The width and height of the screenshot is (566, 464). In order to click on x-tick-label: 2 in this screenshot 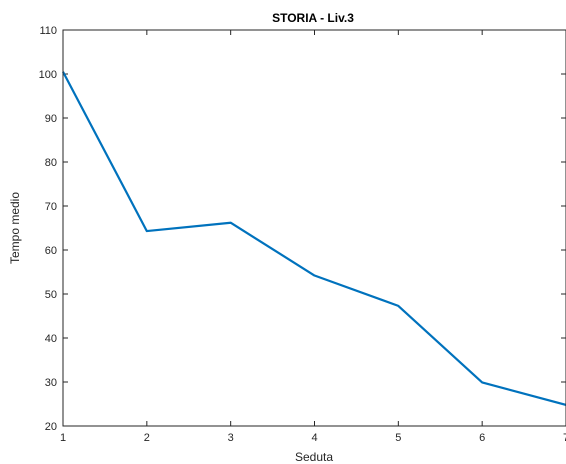, I will do `click(147, 438)`.